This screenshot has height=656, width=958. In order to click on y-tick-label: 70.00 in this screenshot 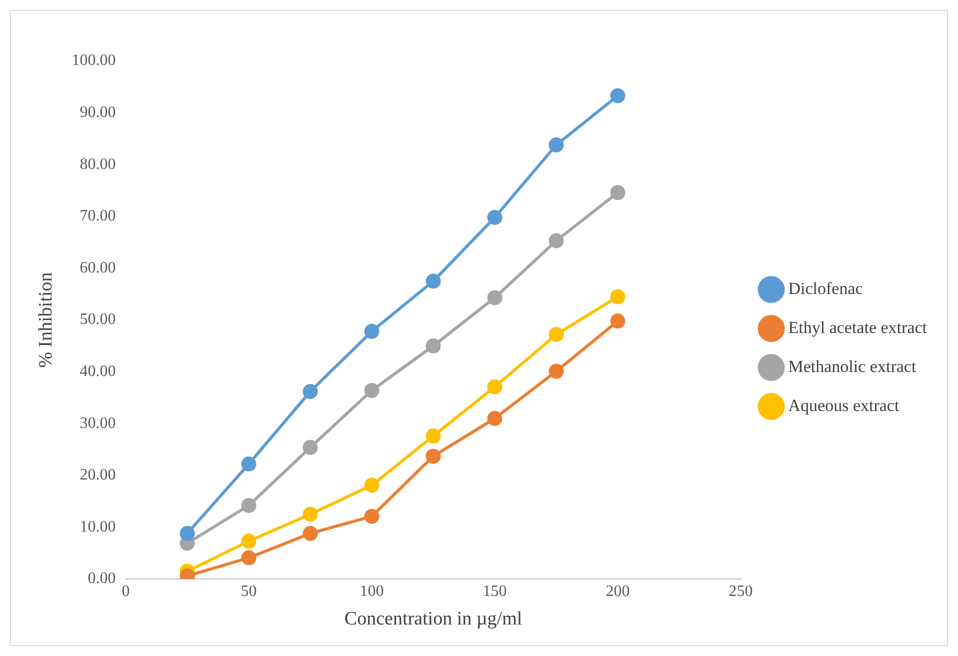, I will do `click(98, 216)`.